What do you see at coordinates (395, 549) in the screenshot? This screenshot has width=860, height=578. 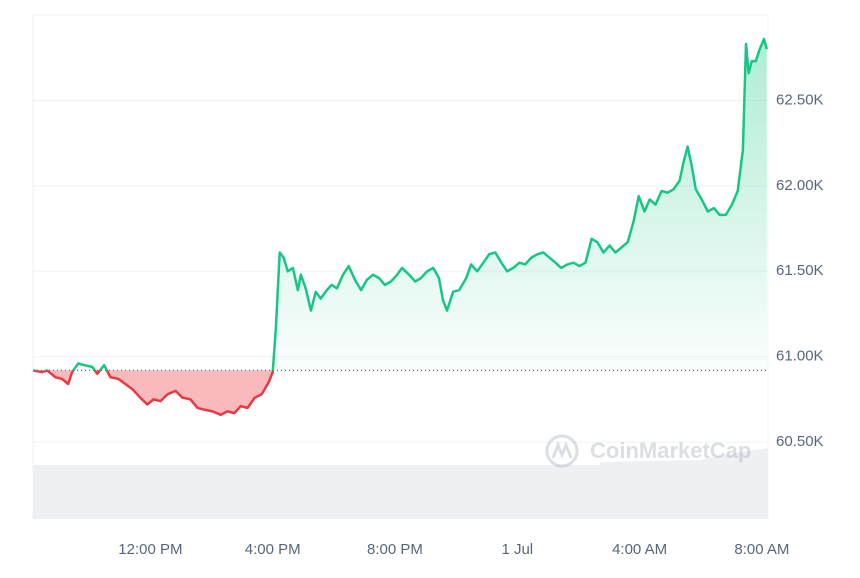 I see `x-tick-label: 8:00 PM` at bounding box center [395, 549].